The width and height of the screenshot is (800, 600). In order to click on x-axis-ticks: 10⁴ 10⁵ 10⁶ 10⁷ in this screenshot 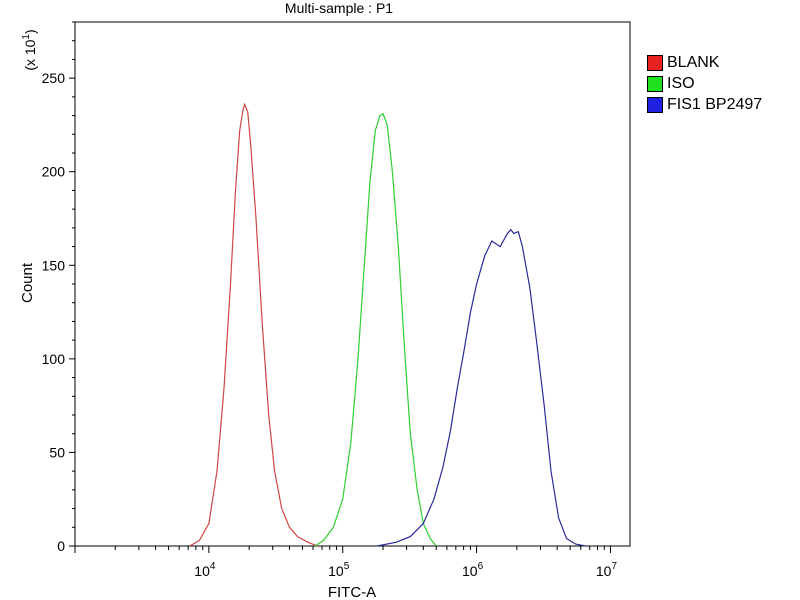, I will do `click(346, 562)`.